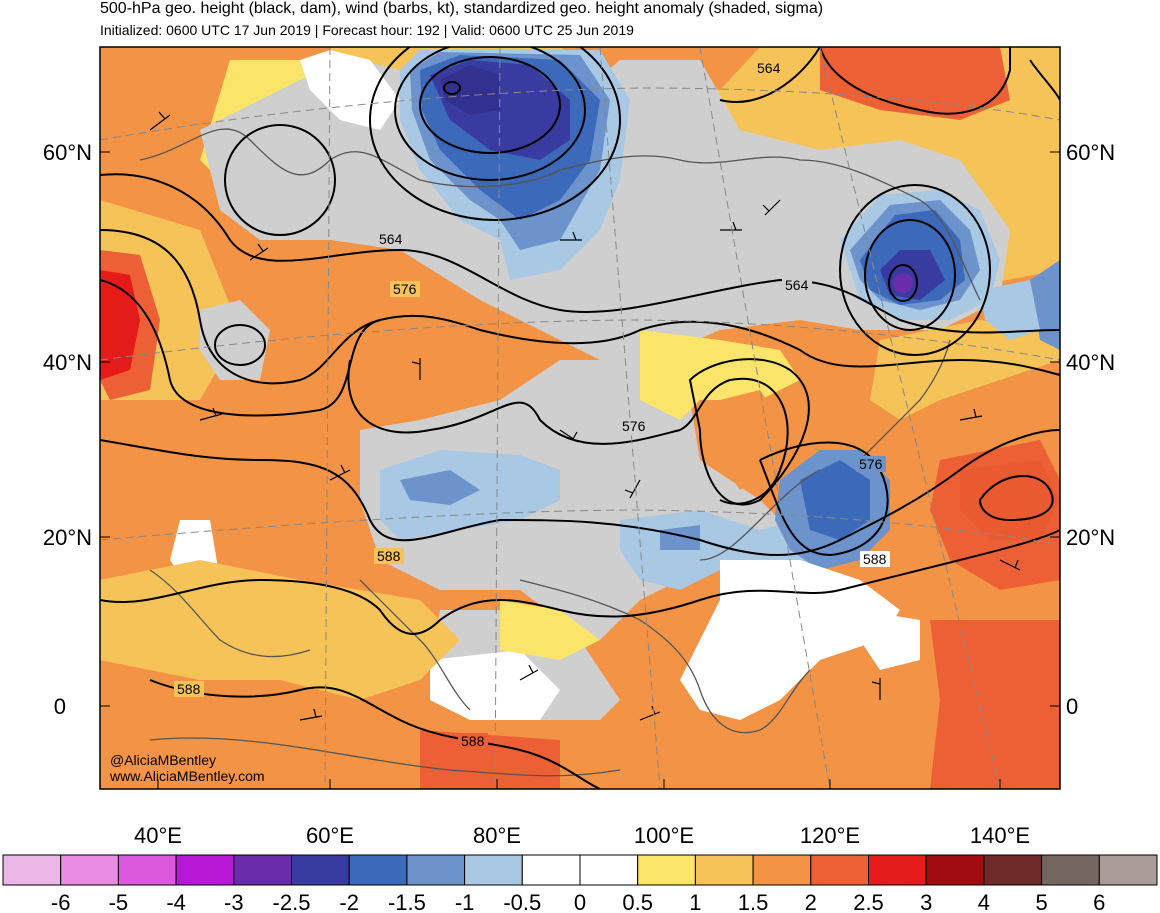  I want to click on colorbar-label: -3, so click(234, 901).